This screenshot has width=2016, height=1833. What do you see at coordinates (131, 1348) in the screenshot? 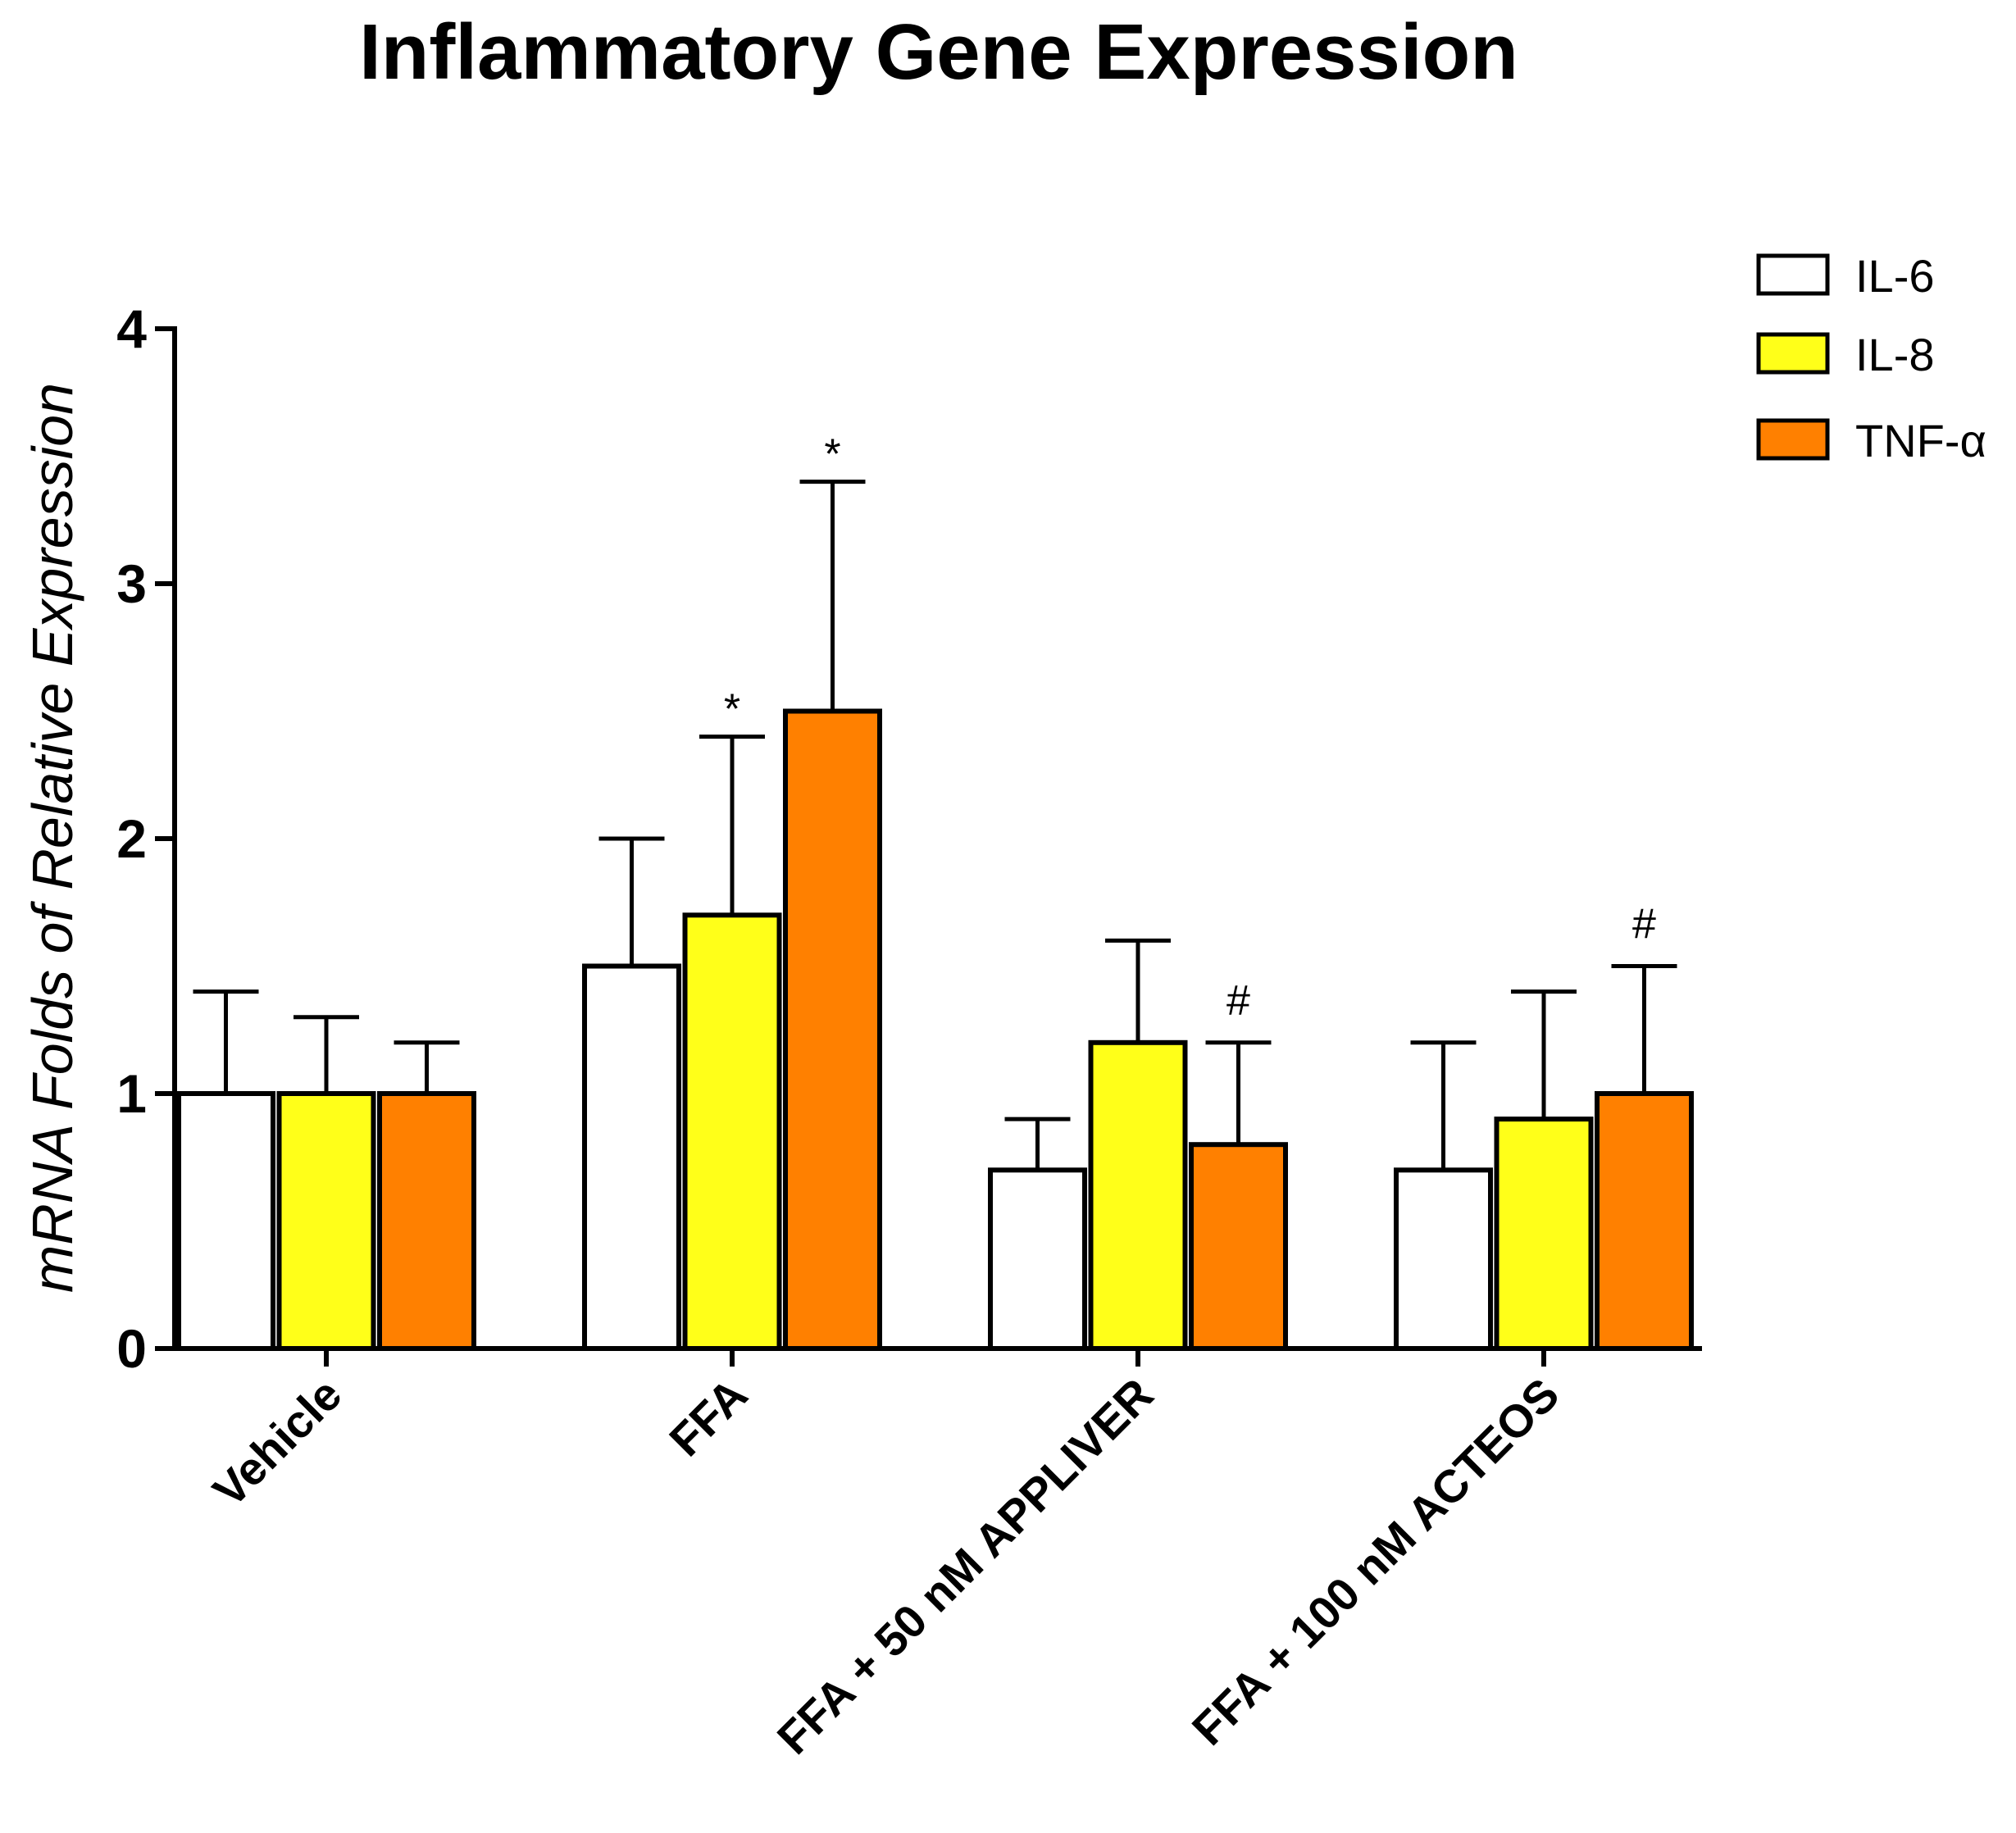
I see `y-tick-label: 0` at bounding box center [131, 1348].